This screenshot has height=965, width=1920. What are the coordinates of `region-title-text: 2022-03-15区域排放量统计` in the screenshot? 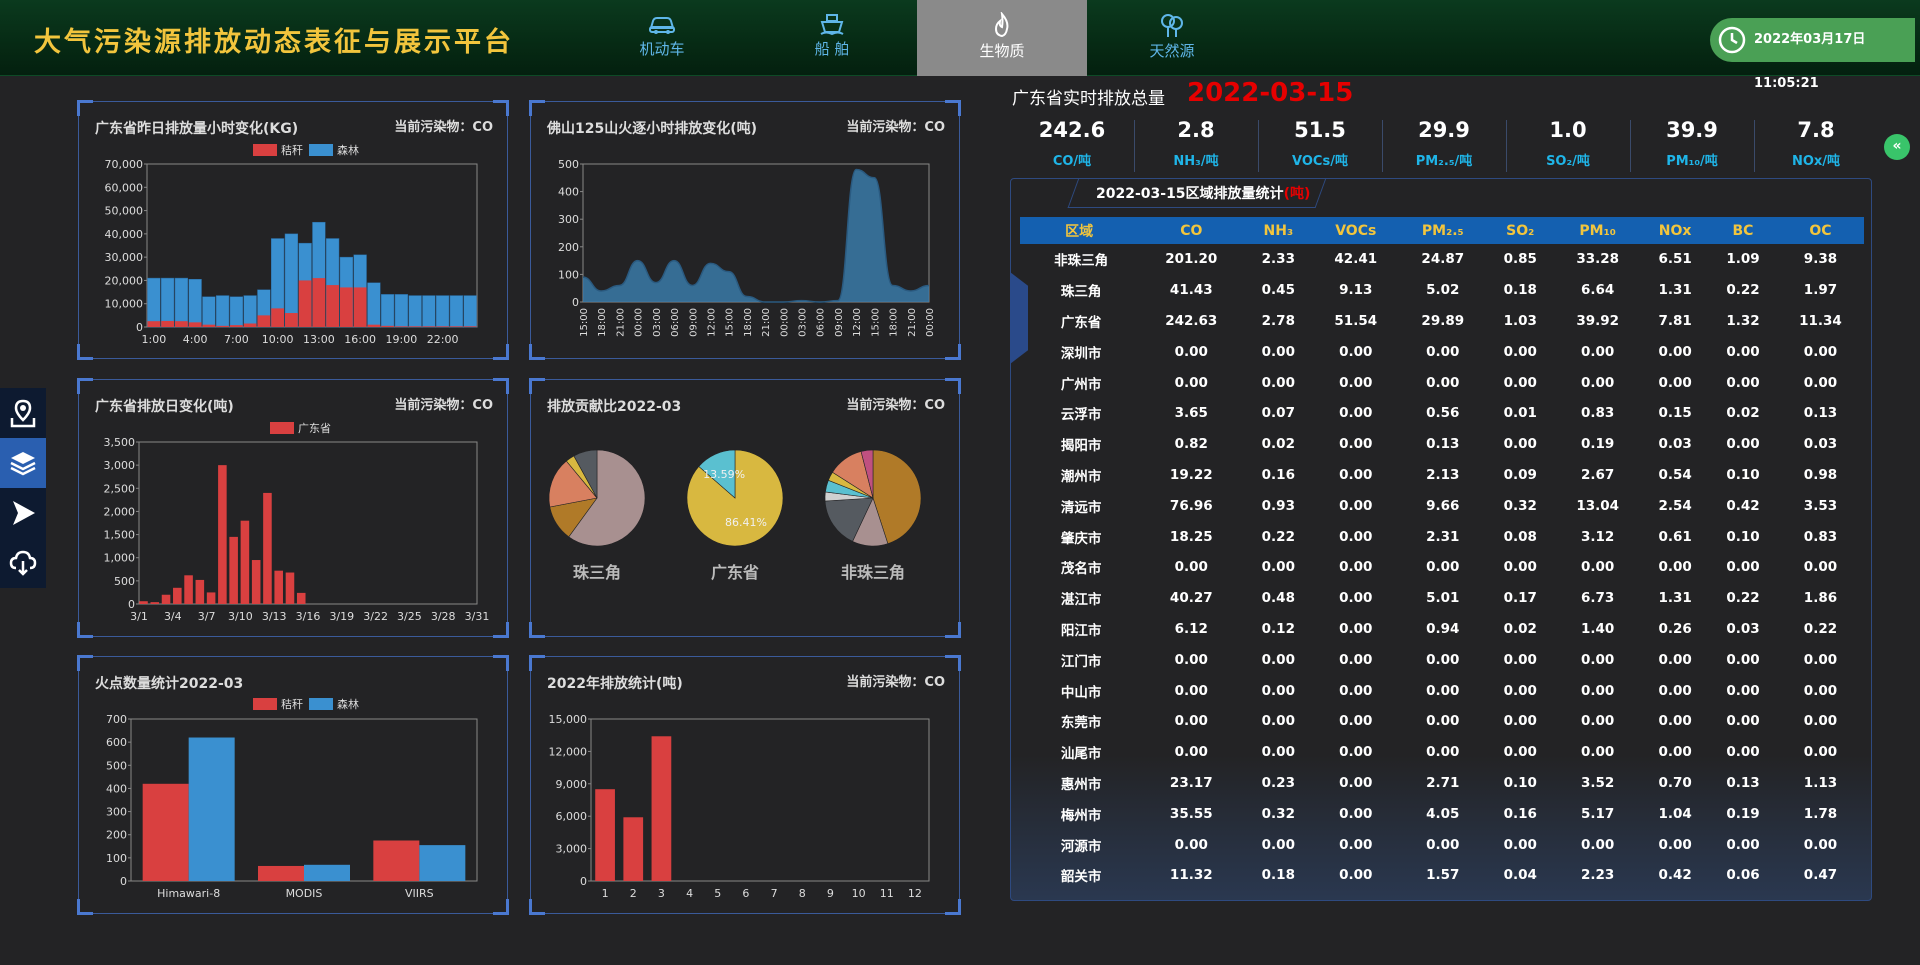 It's located at (1190, 194).